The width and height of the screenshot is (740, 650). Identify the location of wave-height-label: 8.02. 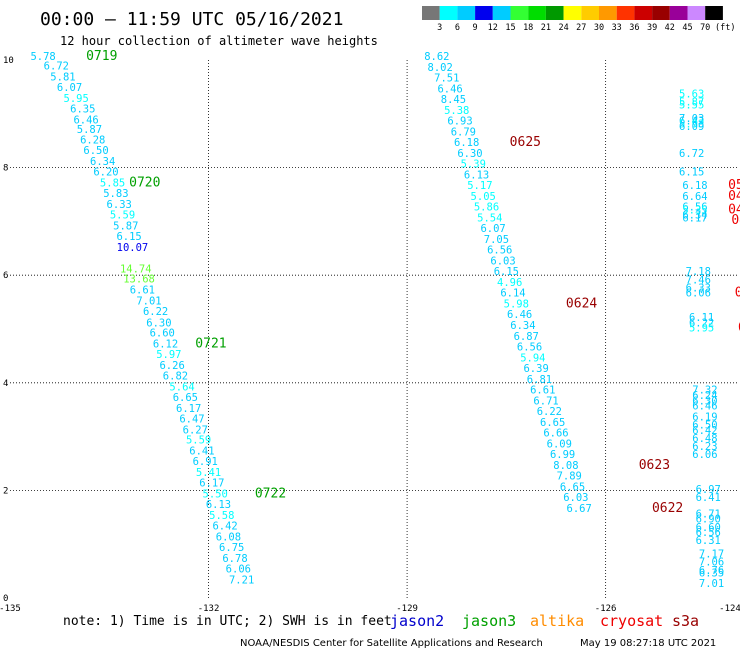
(440, 68).